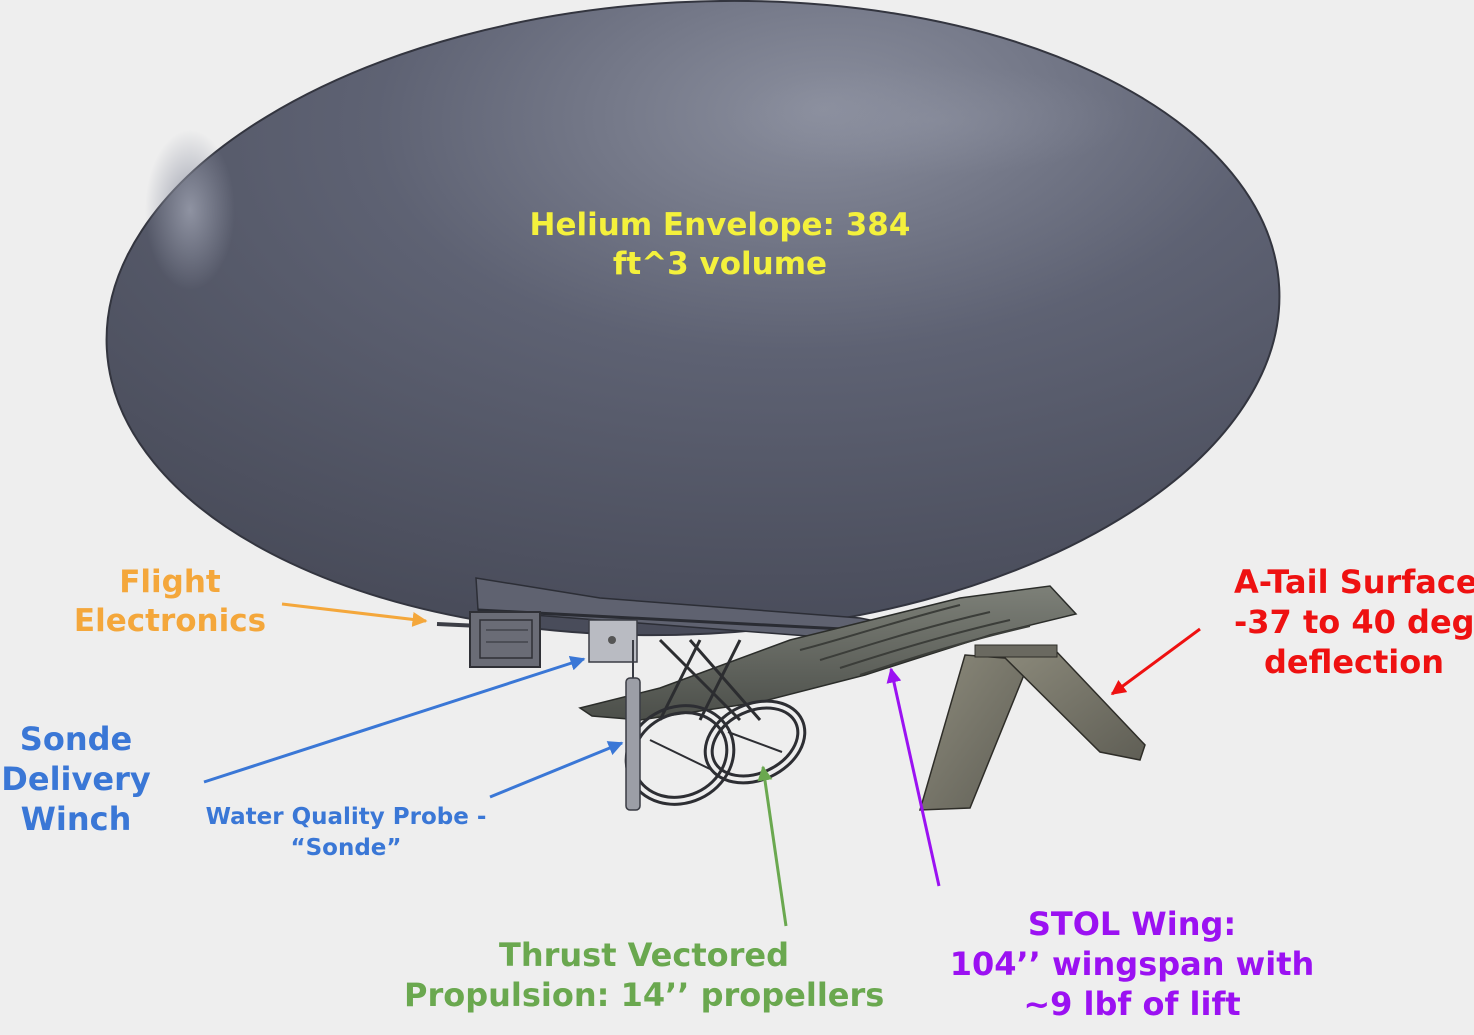 The height and width of the screenshot is (1035, 1474). Describe the element at coordinates (394, 720) in the screenshot. I see `arrow-winch` at that location.